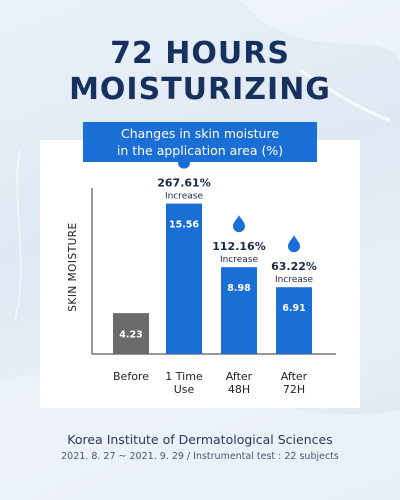  I want to click on x-tick-label: 1 Time, so click(184, 376).